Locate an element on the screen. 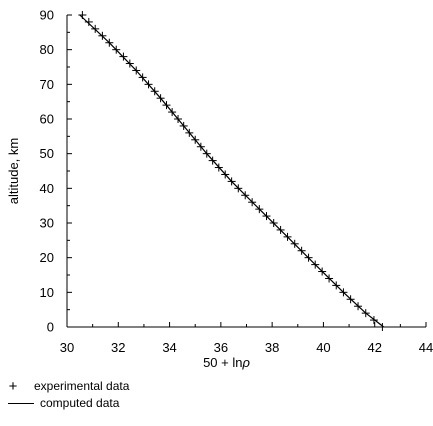 Image resolution: width=433 pixels, height=426 pixels. legend: + experimental data computed data is located at coordinates (68, 395).